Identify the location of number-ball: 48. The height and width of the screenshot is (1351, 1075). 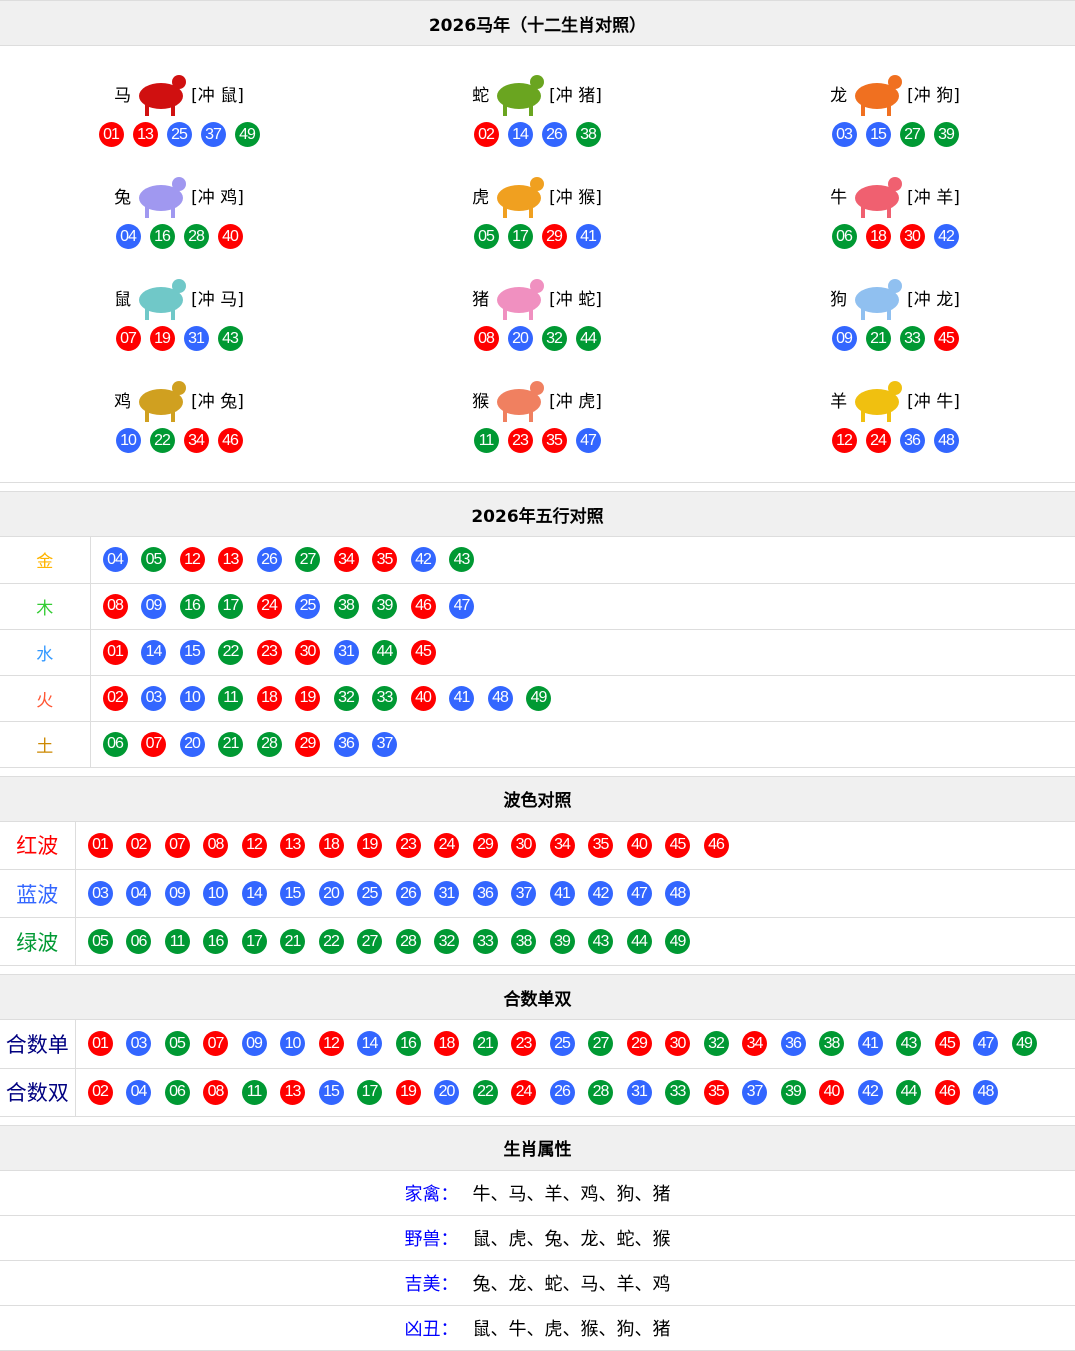
(500, 698).